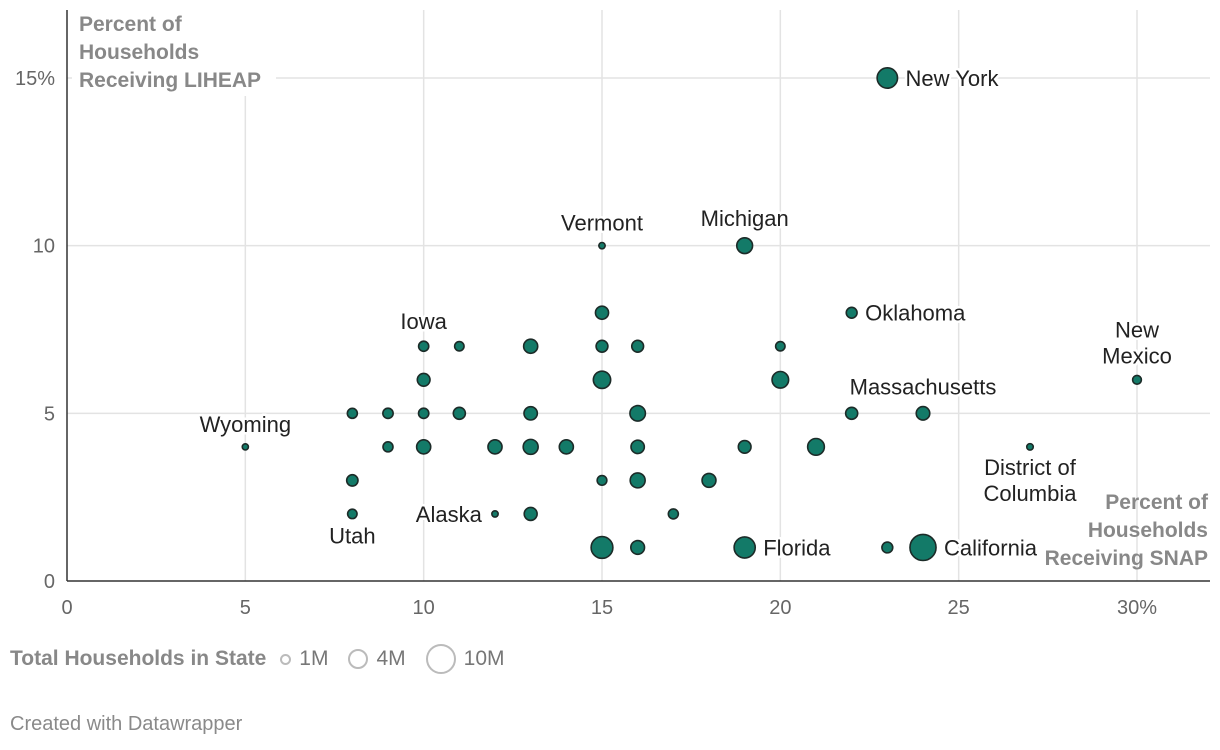  What do you see at coordinates (1157, 502) in the screenshot?
I see `x-axis-title: Percent of` at bounding box center [1157, 502].